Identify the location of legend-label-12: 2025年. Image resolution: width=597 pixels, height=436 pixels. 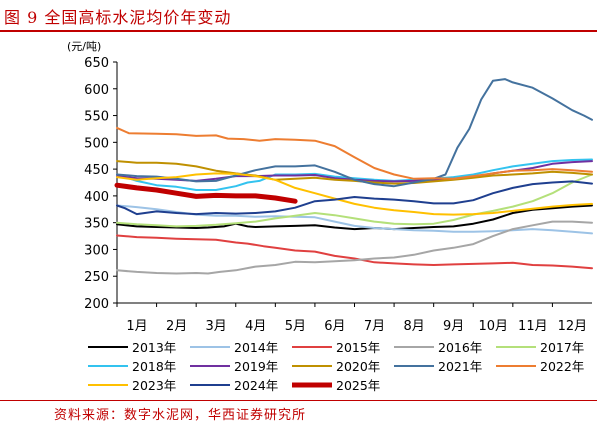
(358, 385).